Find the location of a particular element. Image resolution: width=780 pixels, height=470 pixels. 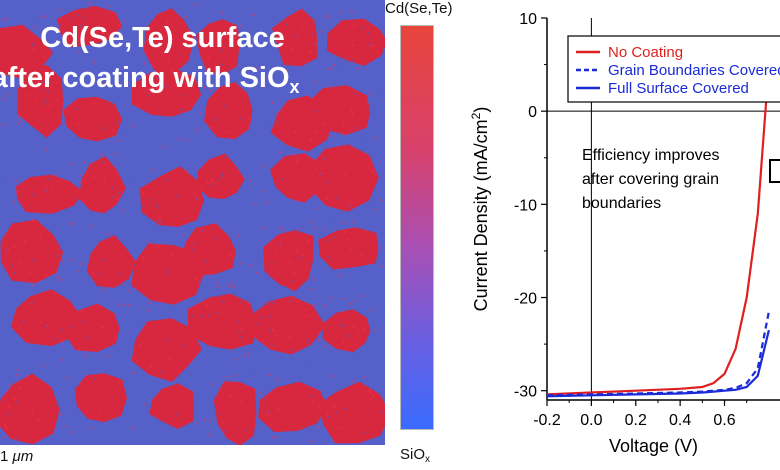

legend-label-2: Full Surface Covered is located at coordinates (678, 88).